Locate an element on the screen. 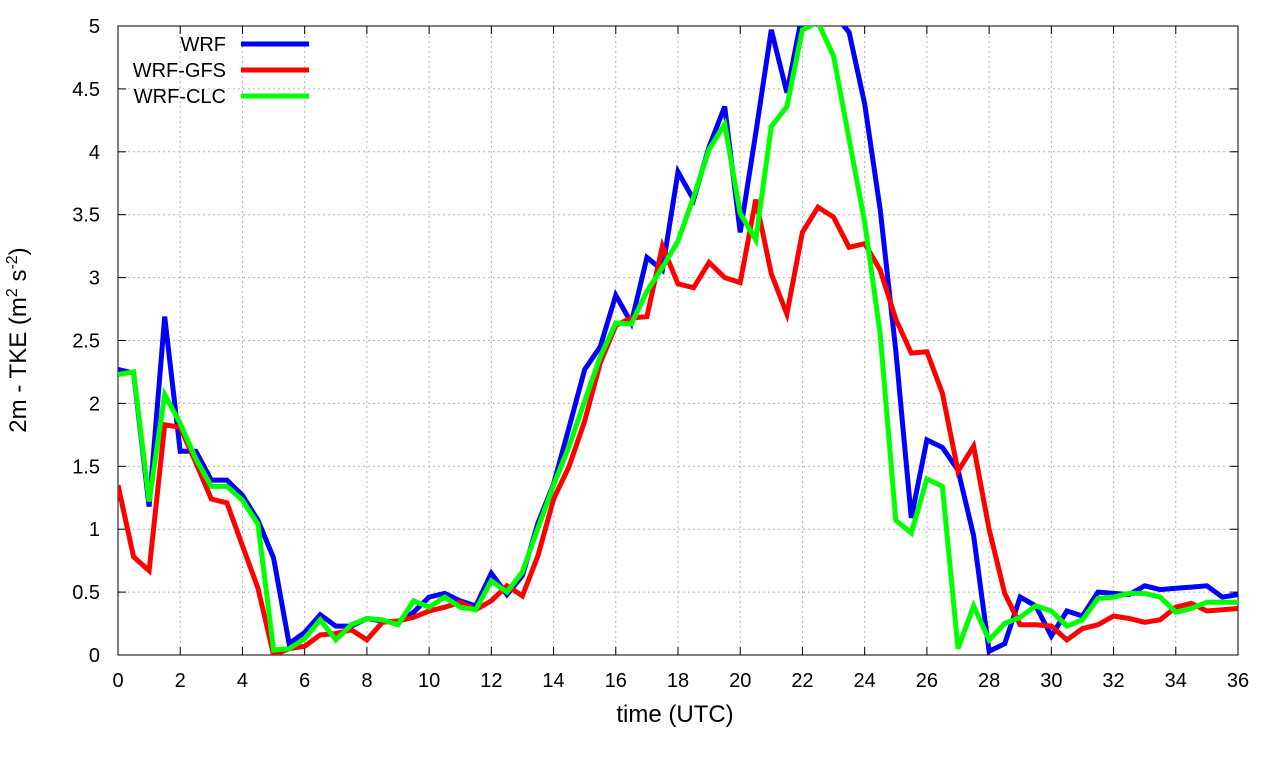 This screenshot has width=1280, height=760. y-tick-label: 1.5 is located at coordinates (86, 467).